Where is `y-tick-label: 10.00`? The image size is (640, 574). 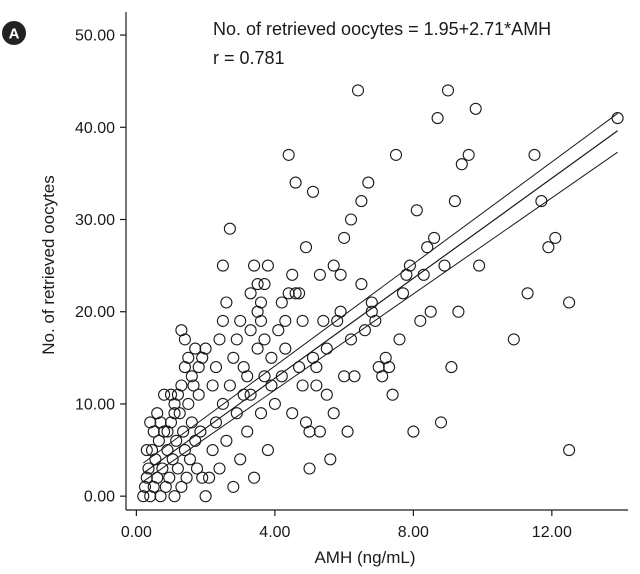
y-tick-label: 10.00 is located at coordinates (95, 404).